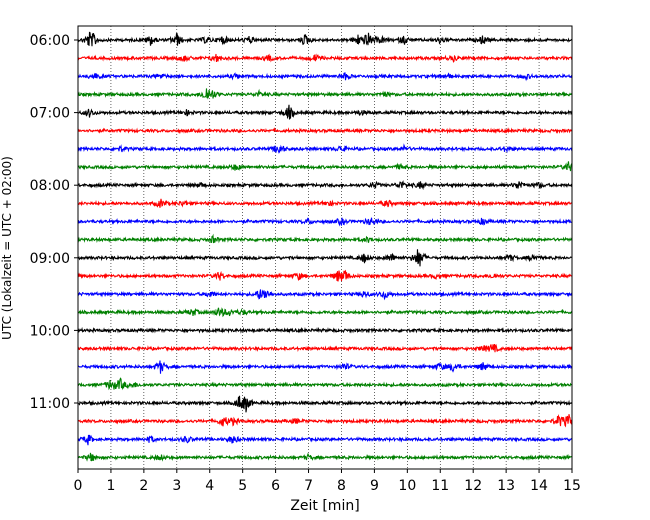 The image size is (650, 520). I want to click on x-tick-label: 7, so click(308, 486).